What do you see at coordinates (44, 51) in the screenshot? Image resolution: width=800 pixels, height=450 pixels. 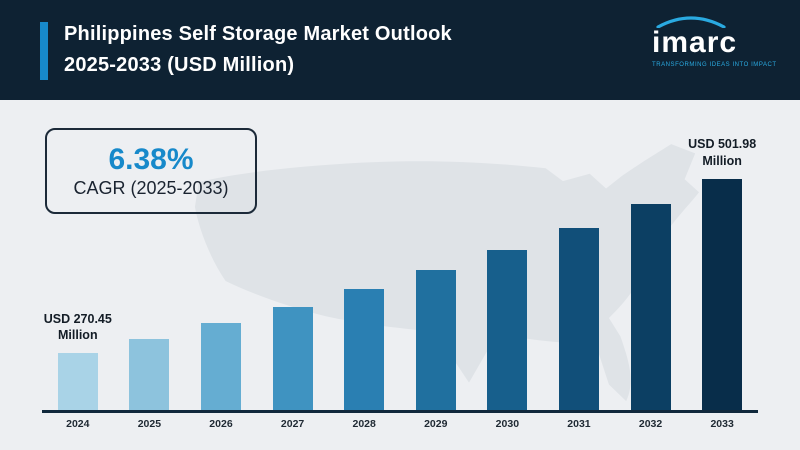 I see `title-accent-bar` at bounding box center [44, 51].